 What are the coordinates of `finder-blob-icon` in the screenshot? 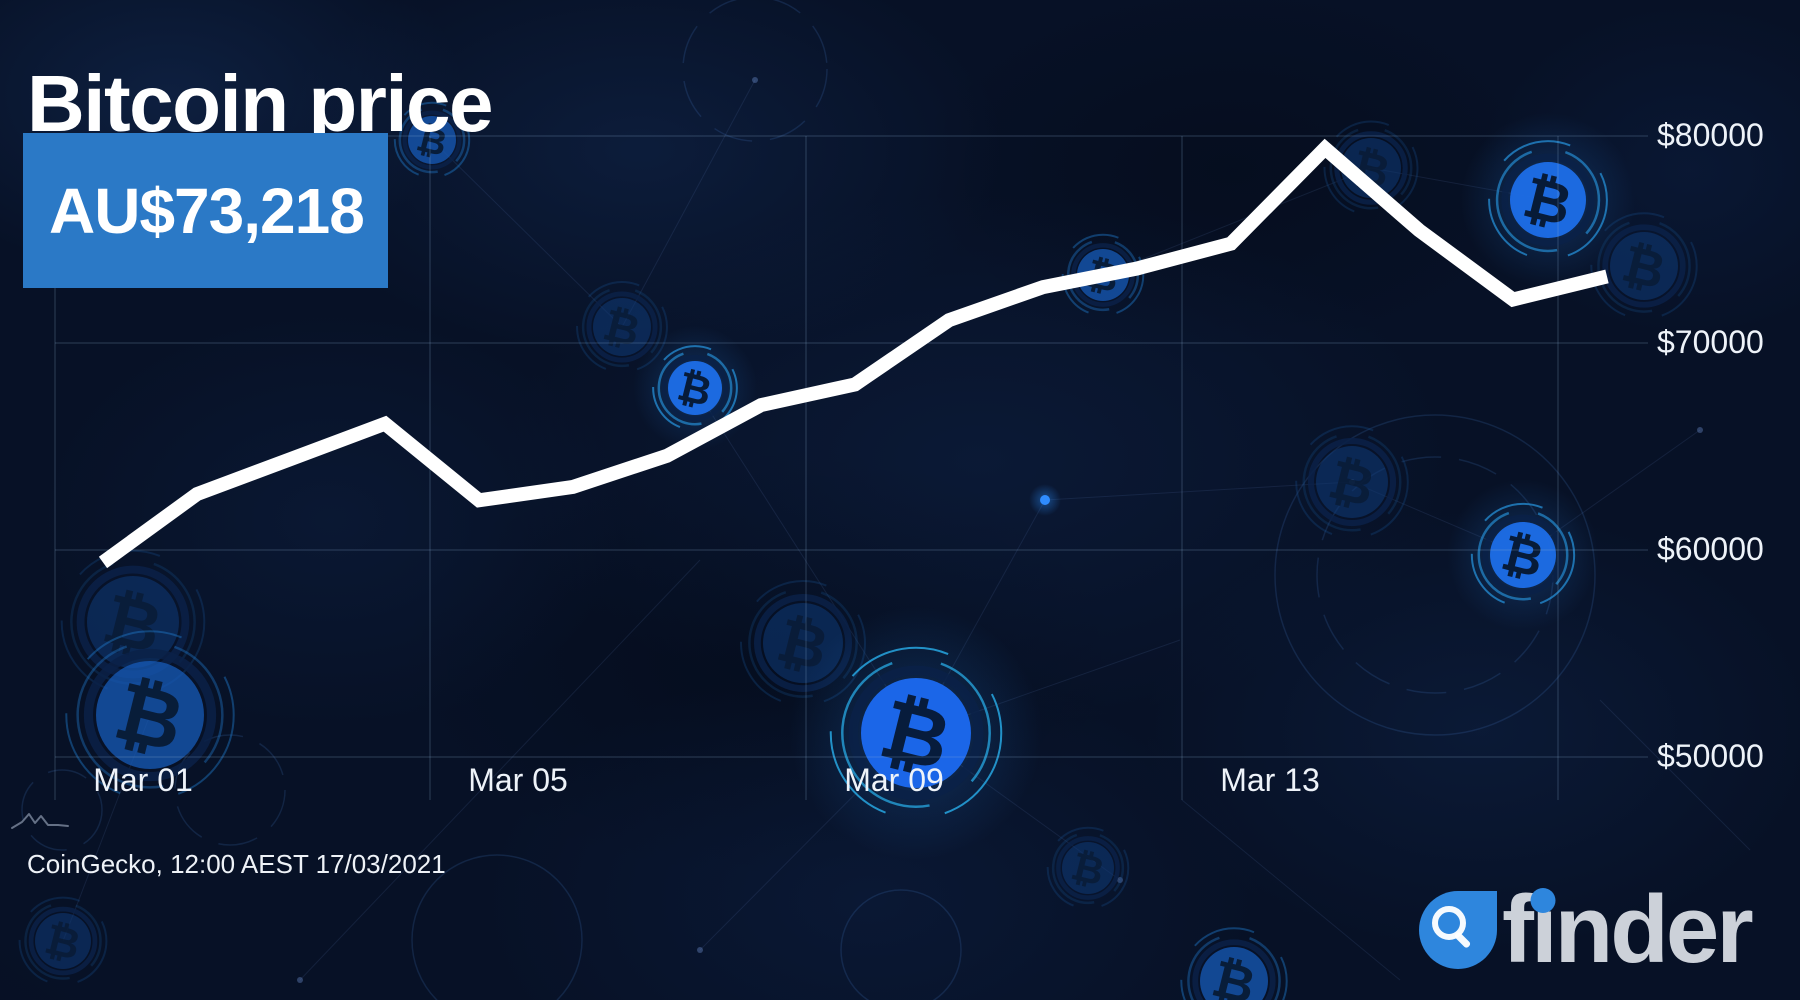 It's located at (1458, 930).